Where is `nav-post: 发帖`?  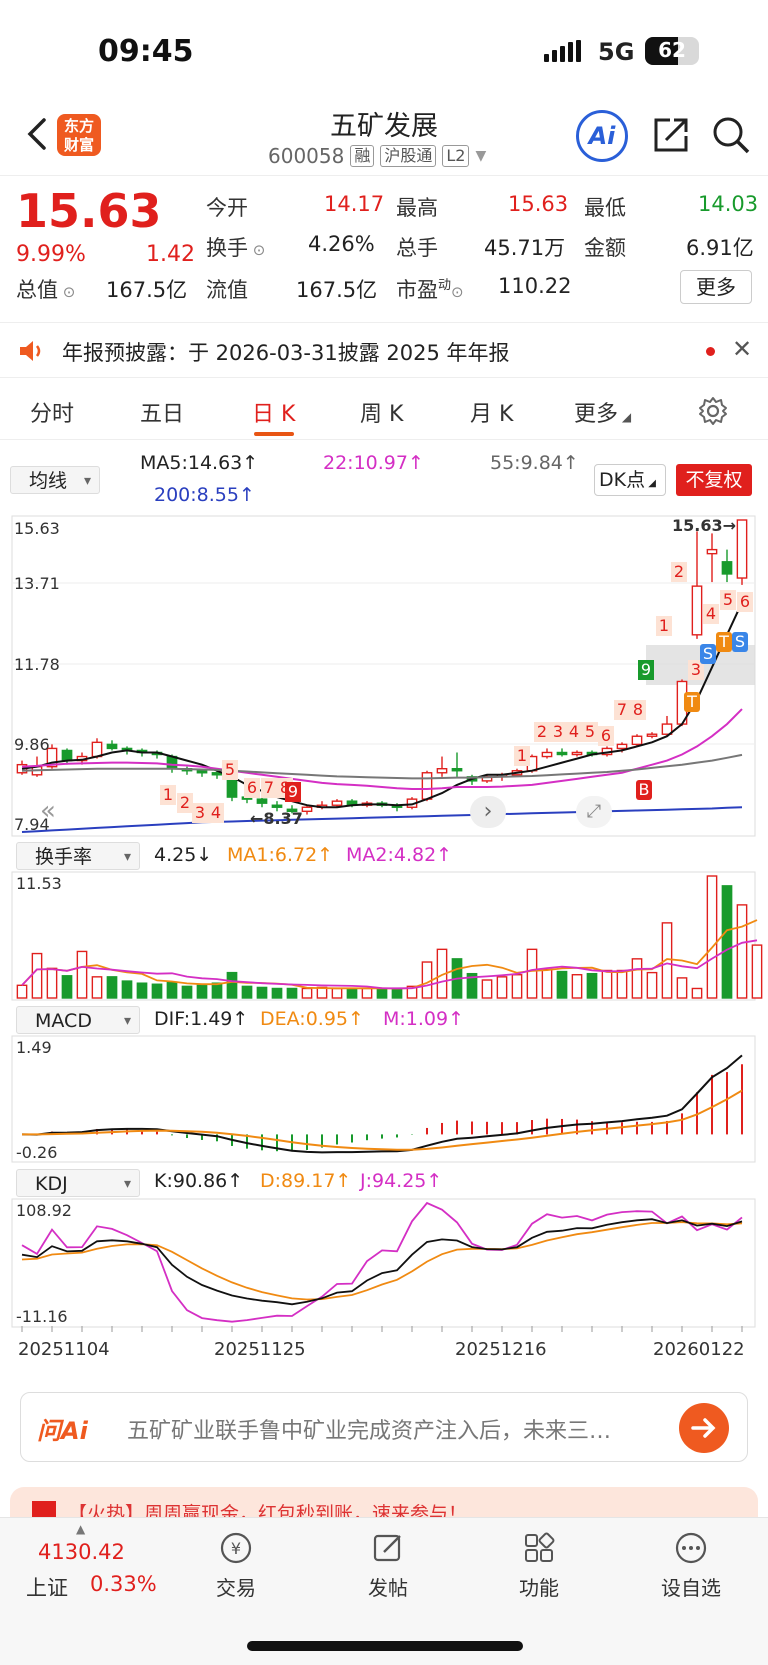
nav-post: 发帖 is located at coordinates (388, 1565).